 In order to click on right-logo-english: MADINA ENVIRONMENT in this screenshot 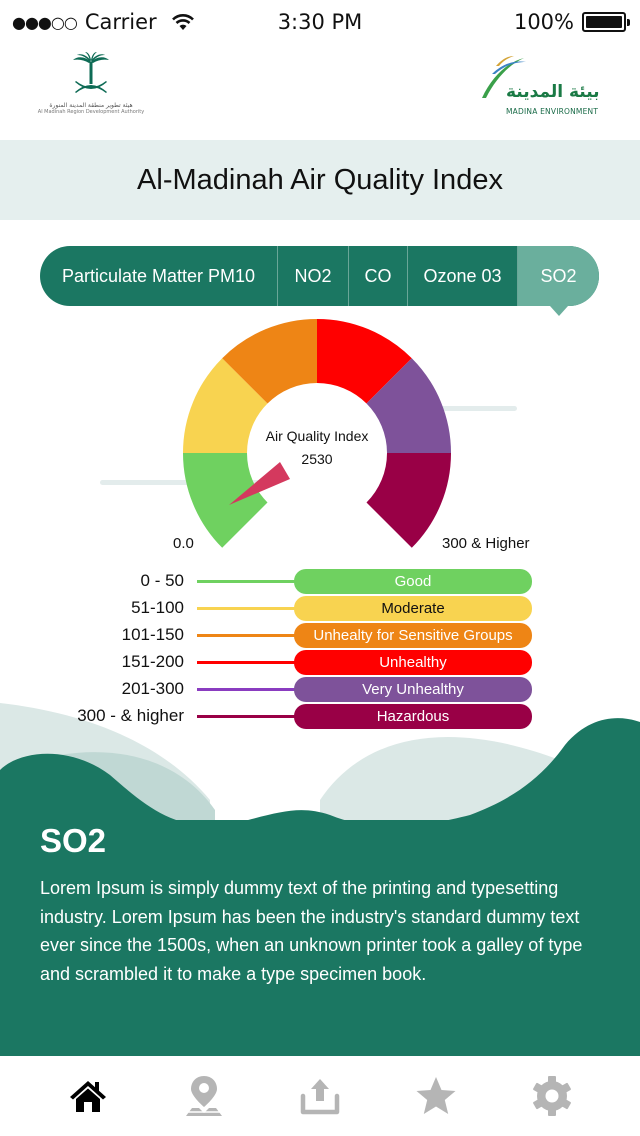, I will do `click(552, 111)`.